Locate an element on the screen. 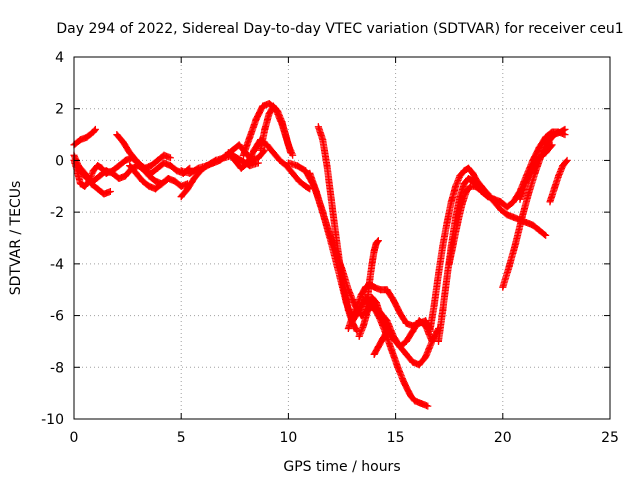 This screenshot has height=480, width=640. x-tick-label: 15 is located at coordinates (396, 438).